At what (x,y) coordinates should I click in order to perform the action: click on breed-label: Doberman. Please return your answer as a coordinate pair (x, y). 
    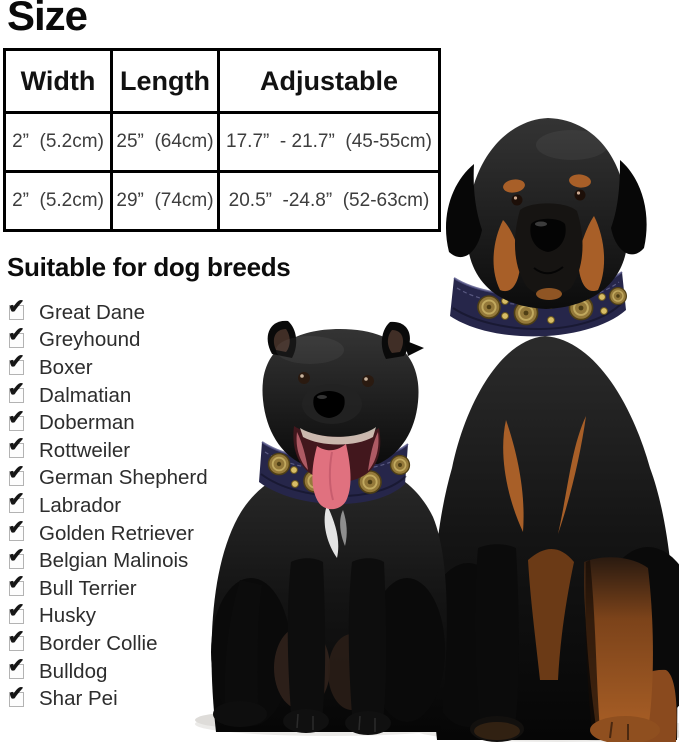
    Looking at the image, I should click on (87, 423).